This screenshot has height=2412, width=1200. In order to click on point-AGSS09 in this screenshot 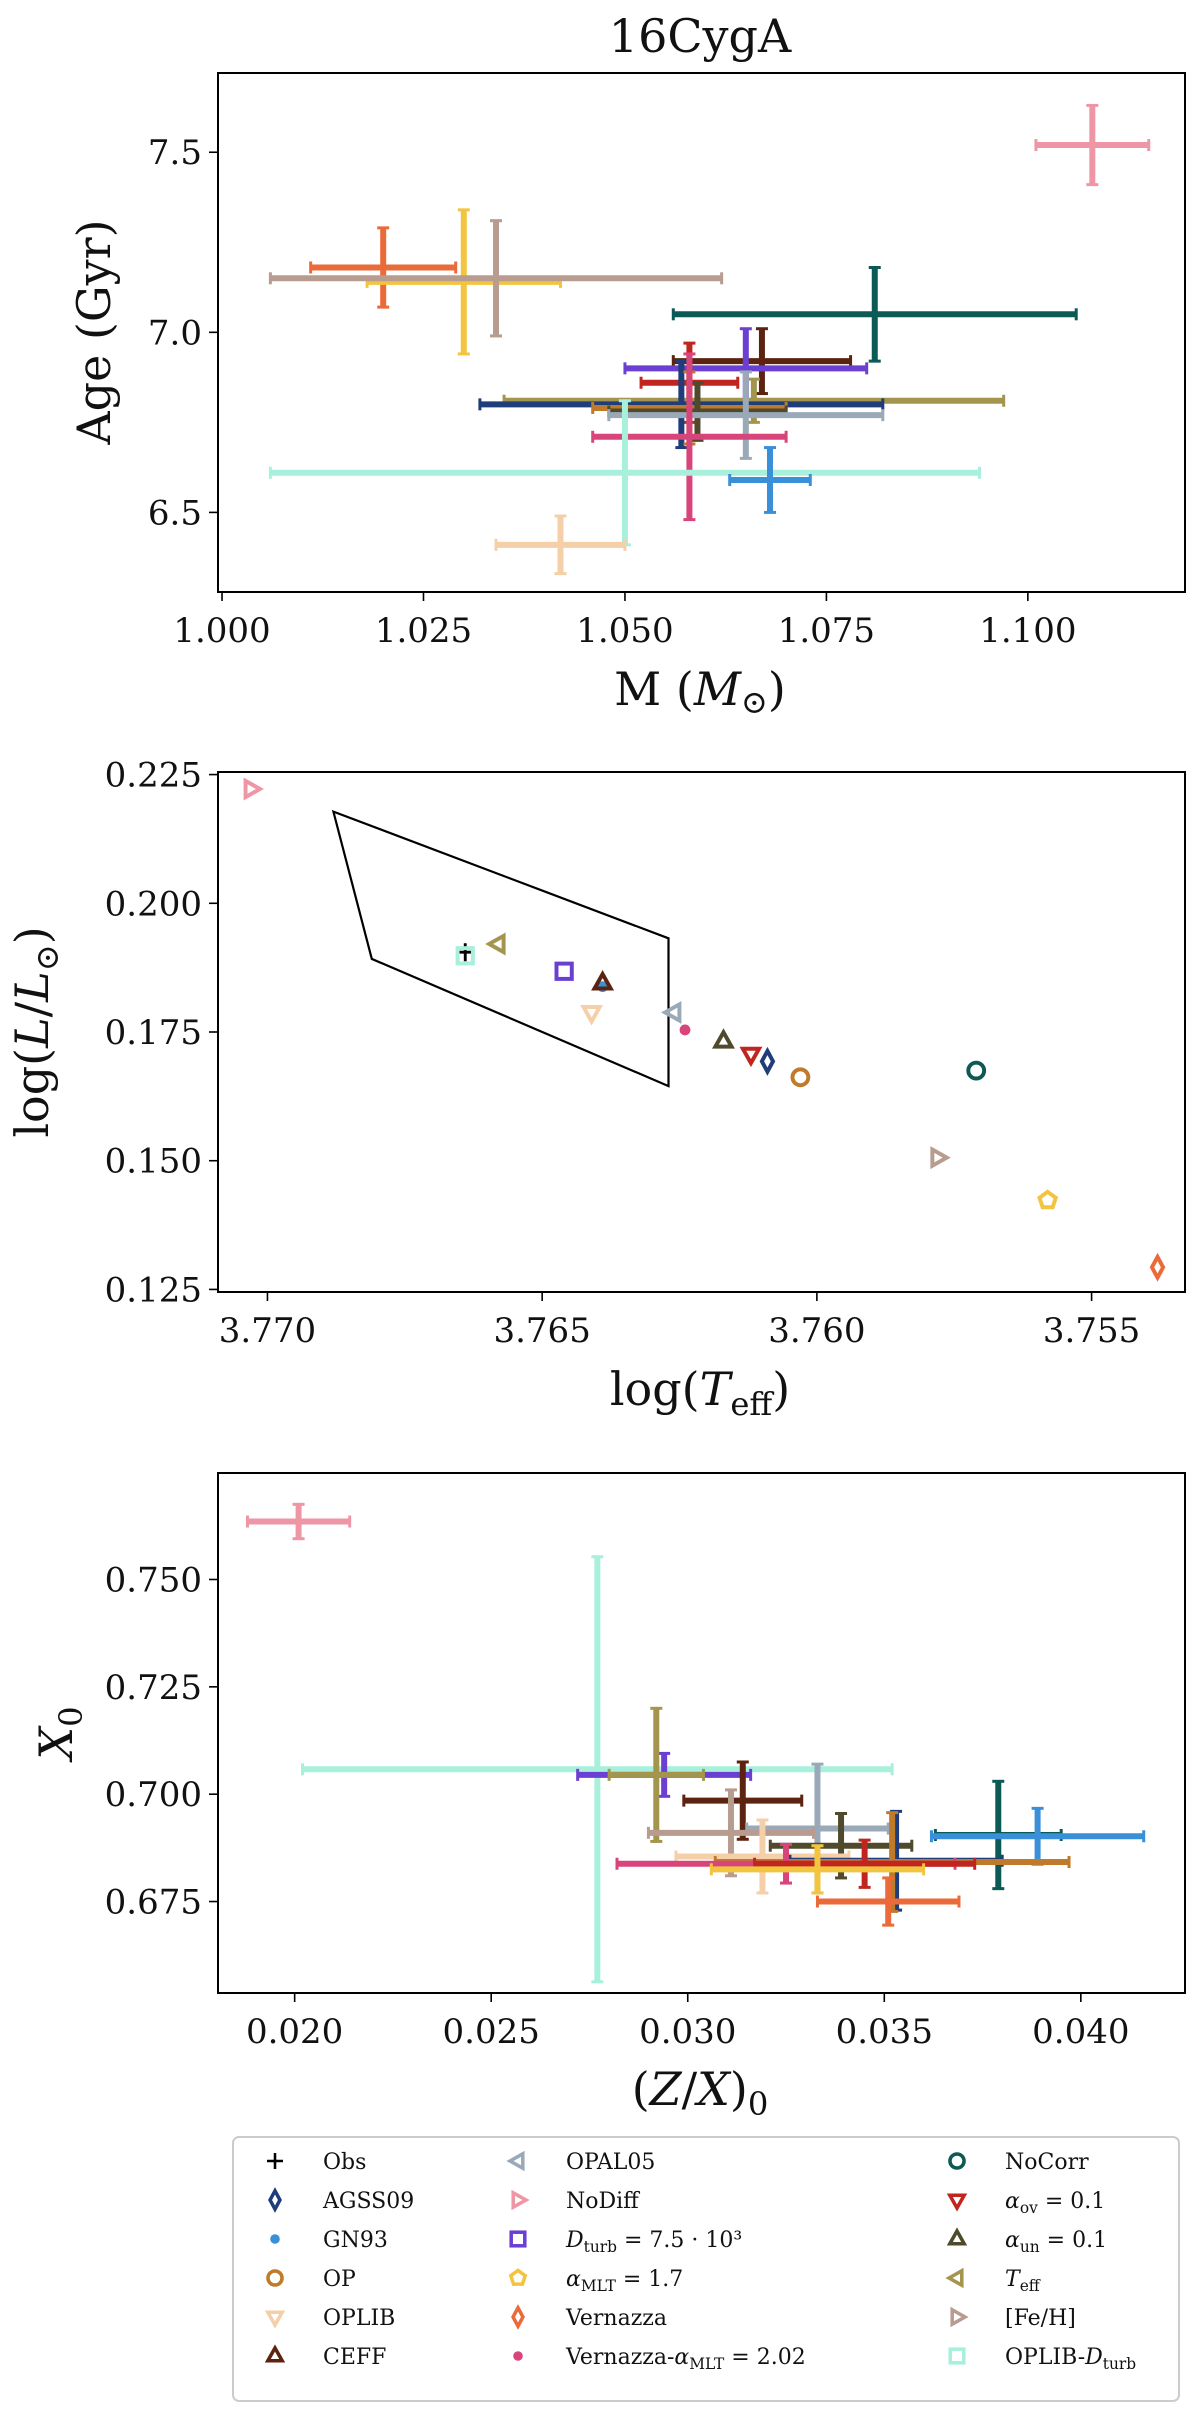, I will do `click(767, 1061)`.